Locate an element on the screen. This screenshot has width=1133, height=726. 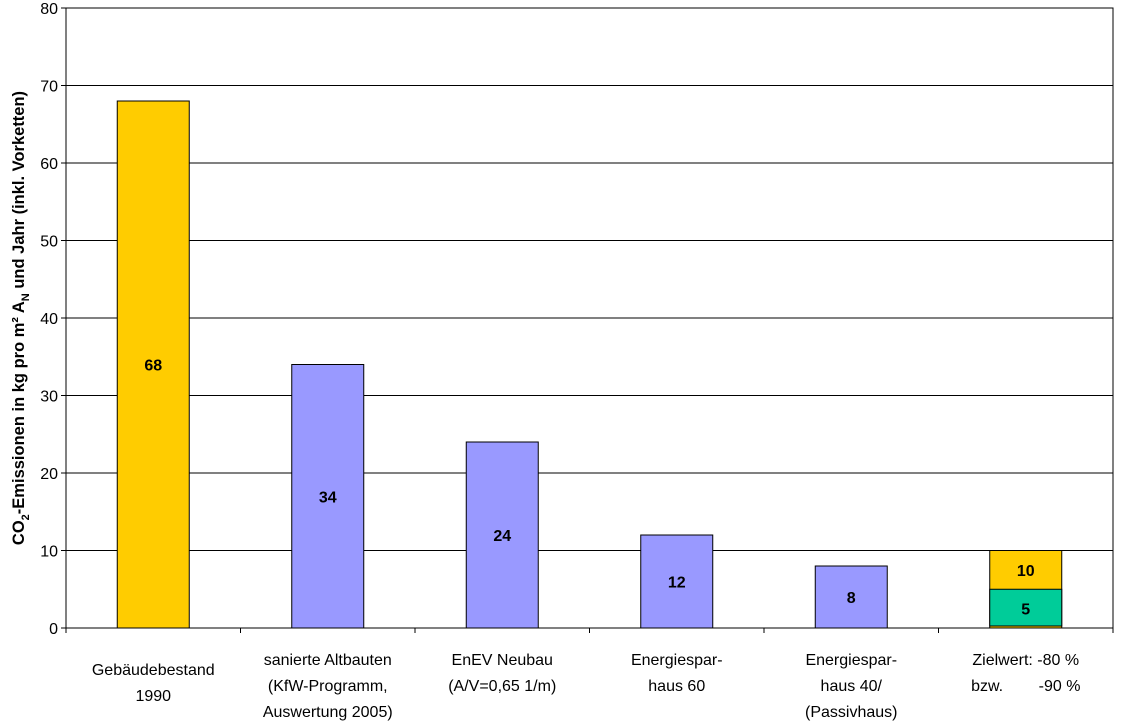
bar-value-label: 34 is located at coordinates (328, 497).